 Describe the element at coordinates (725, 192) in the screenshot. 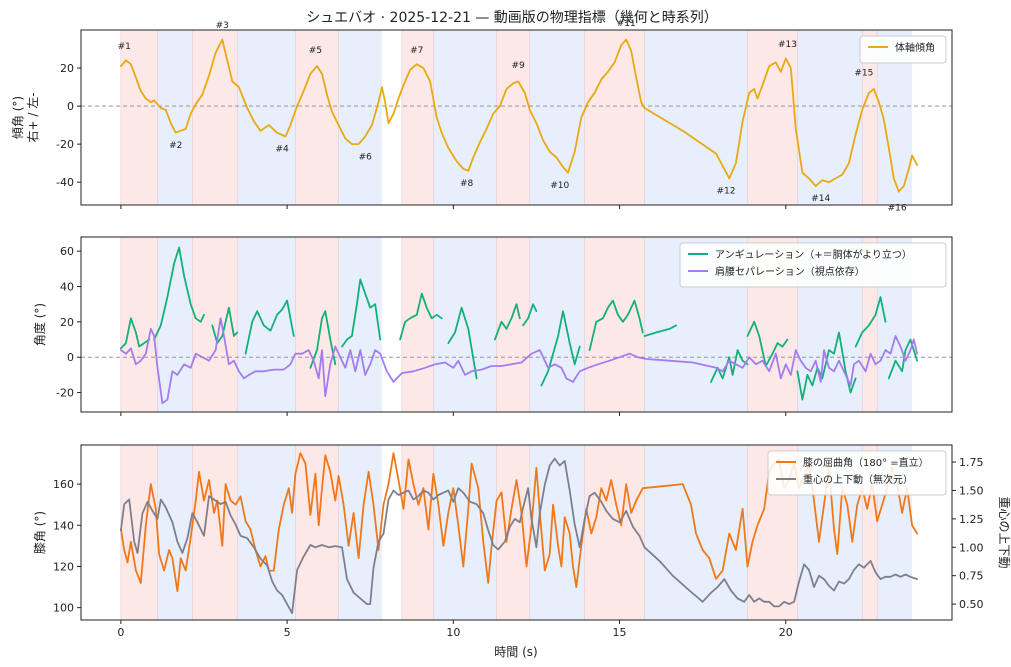

I see `turn-label: #12` at that location.